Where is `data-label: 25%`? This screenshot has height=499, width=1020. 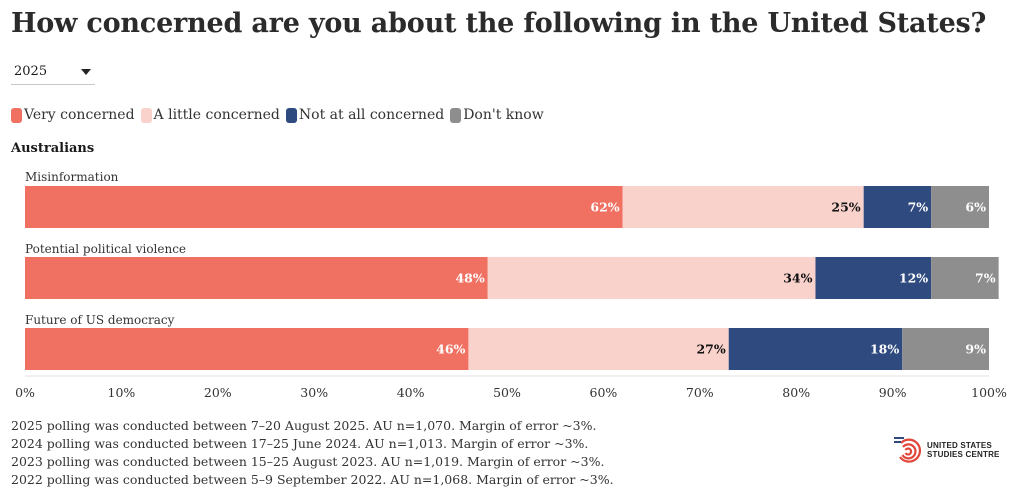 data-label: 25% is located at coordinates (845, 207).